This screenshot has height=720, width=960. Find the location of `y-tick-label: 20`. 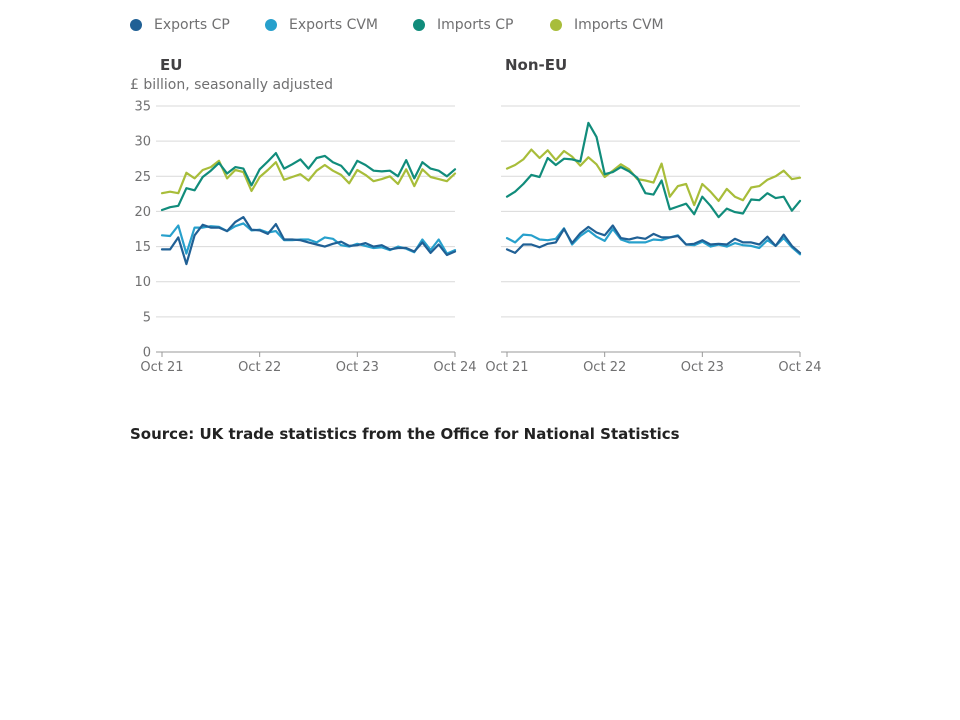

y-tick-label: 20 is located at coordinates (142, 212).